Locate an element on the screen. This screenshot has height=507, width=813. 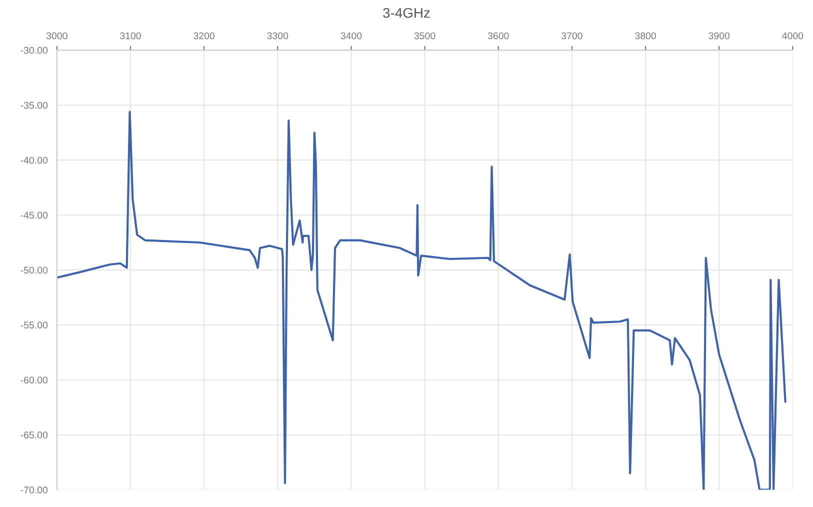
chart-title: 3-4GHz is located at coordinates (406, 13).